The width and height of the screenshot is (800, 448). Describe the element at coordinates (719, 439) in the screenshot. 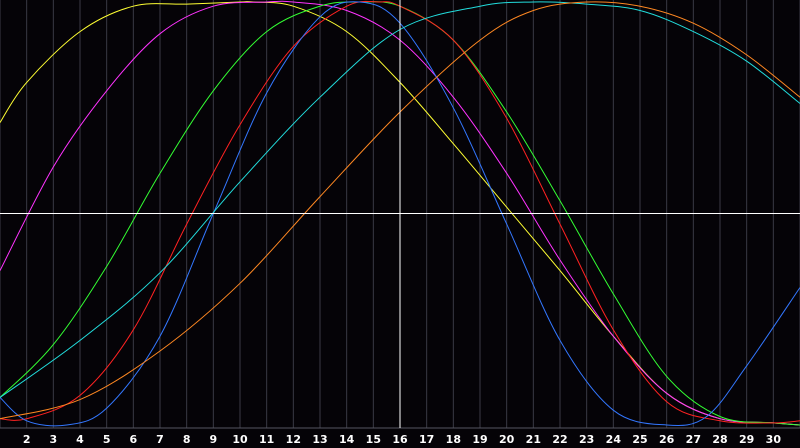

I see `x-tick-label: 28` at that location.